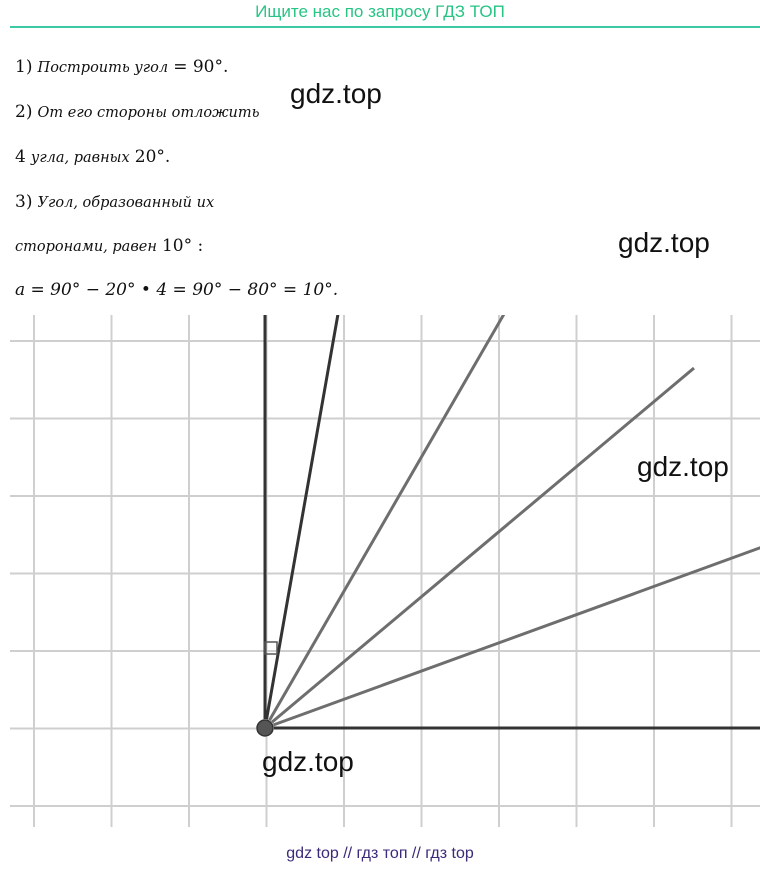 This screenshot has width=760, height=871. I want to click on solution-line-6: a = 90° − 20° • 4 = 90° − 80° = 10°., so click(176, 290).